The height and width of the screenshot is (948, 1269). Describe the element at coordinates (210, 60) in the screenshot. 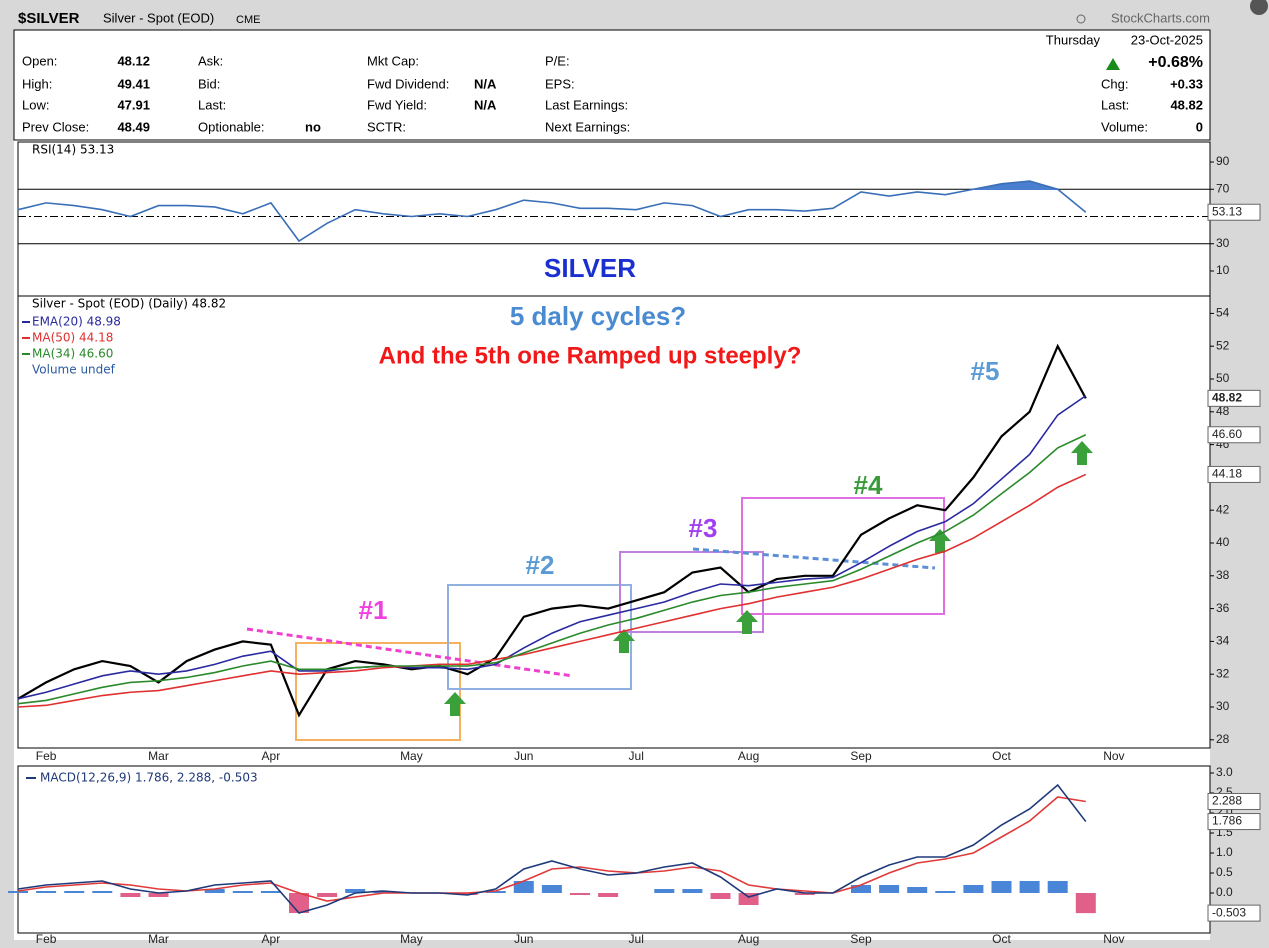

I see `field-label: Ask:` at that location.